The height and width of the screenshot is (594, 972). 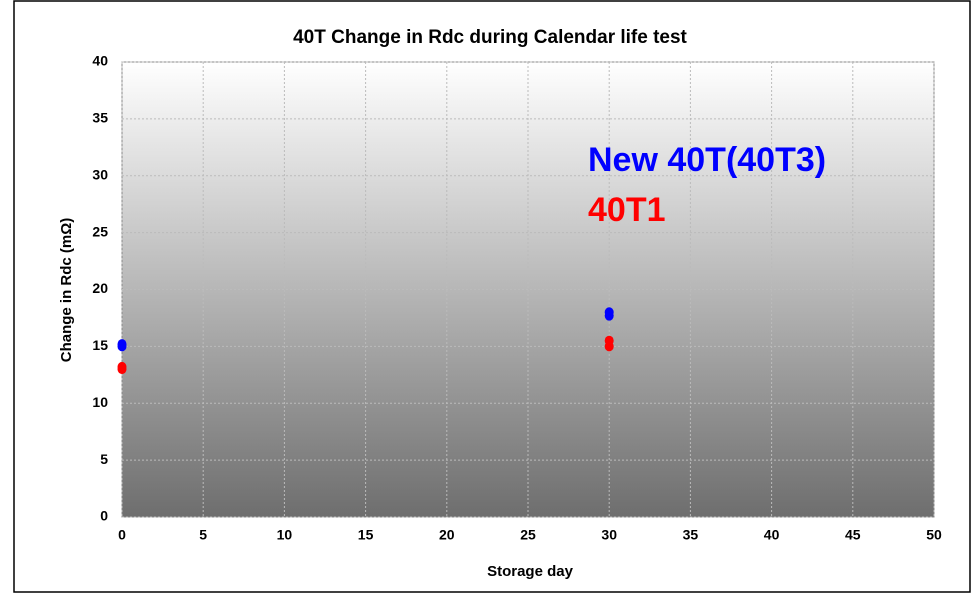 What do you see at coordinates (203, 535) in the screenshot?
I see `x-tick-label: 5` at bounding box center [203, 535].